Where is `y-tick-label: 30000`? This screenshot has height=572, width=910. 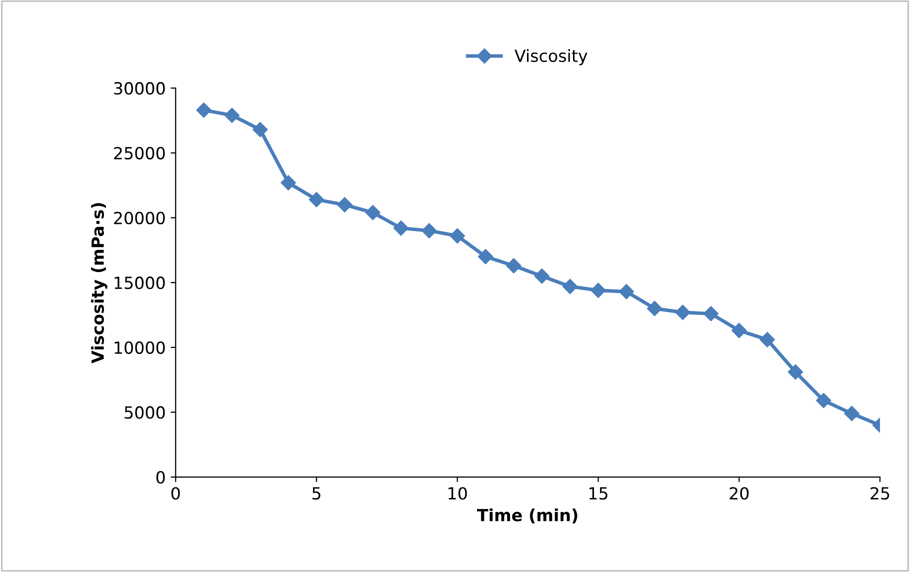
y-tick-label: 30000 is located at coordinates (139, 88).